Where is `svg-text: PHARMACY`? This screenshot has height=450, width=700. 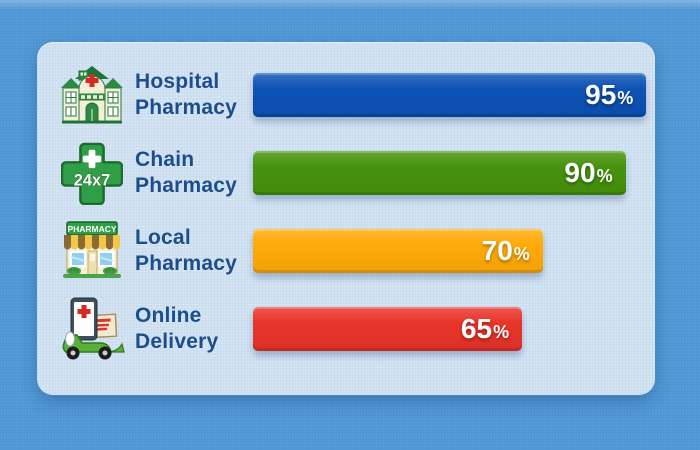
svg-text: PHARMACY is located at coordinates (91, 229).